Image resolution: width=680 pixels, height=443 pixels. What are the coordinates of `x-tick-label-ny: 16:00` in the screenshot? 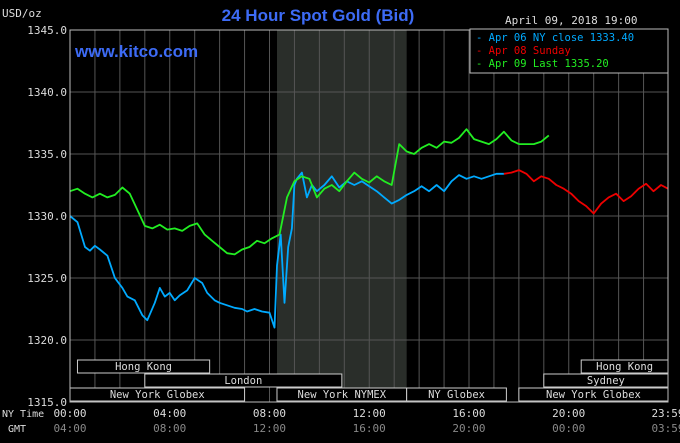 It's located at (468, 413).